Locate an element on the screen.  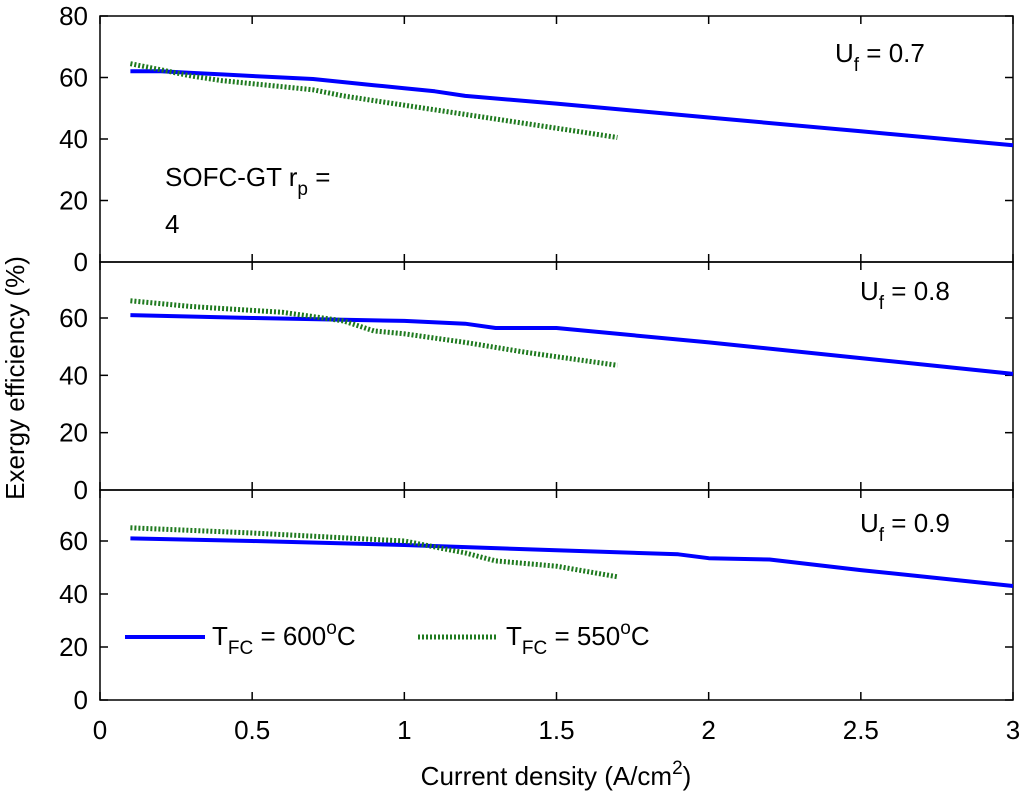
uf-label: Uf = 0.7 is located at coordinates (880, 57).